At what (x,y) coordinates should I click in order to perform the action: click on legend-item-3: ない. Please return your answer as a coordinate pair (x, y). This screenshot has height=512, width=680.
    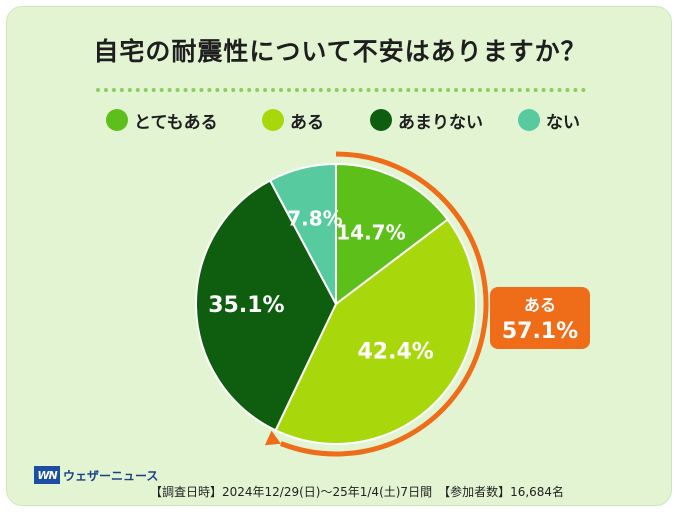
    Looking at the image, I should click on (549, 120).